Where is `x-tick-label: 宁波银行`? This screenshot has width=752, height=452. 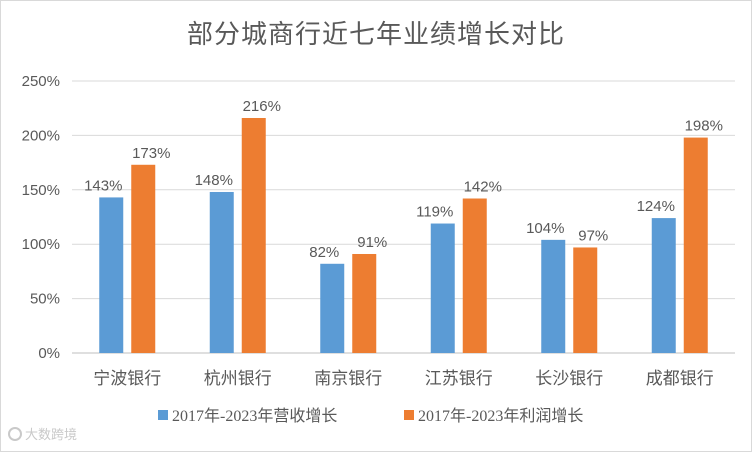 x-tick-label: 宁波银行 is located at coordinates (127, 379).